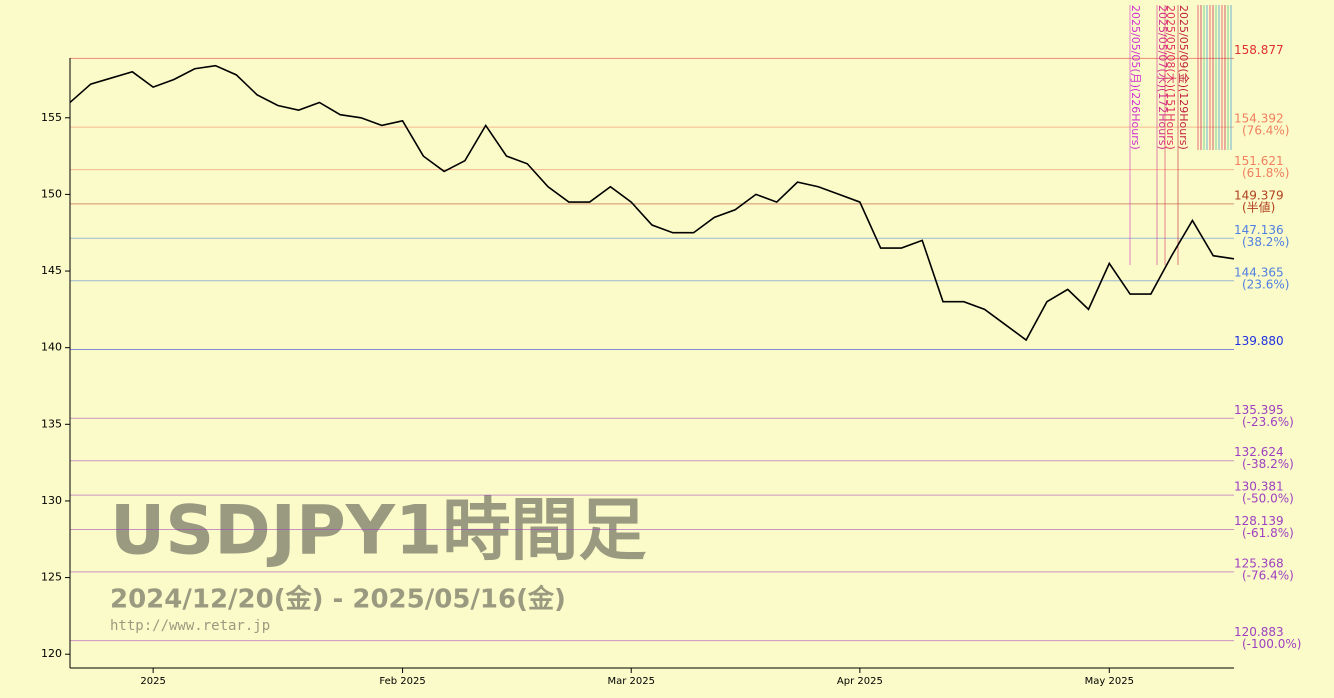  What do you see at coordinates (1259, 230) in the screenshot?
I see `level-value: 147.136` at bounding box center [1259, 230].